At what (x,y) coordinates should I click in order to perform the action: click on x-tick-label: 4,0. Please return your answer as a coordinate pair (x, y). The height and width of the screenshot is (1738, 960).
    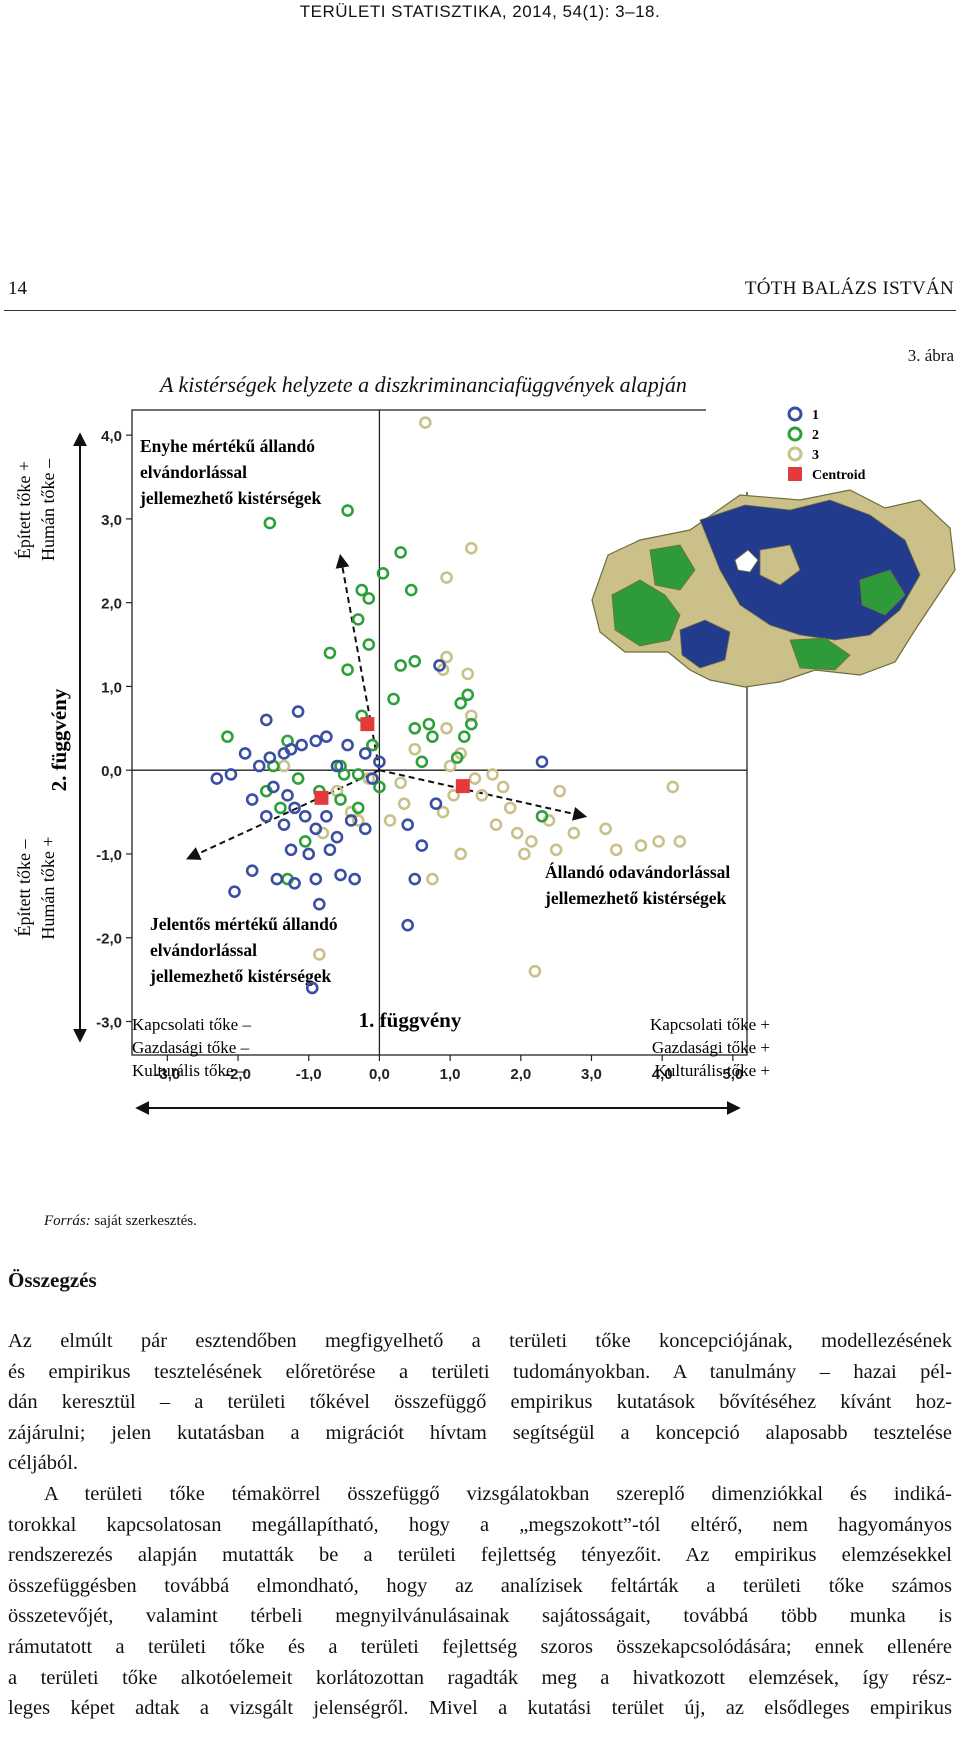
    Looking at the image, I should click on (662, 1074).